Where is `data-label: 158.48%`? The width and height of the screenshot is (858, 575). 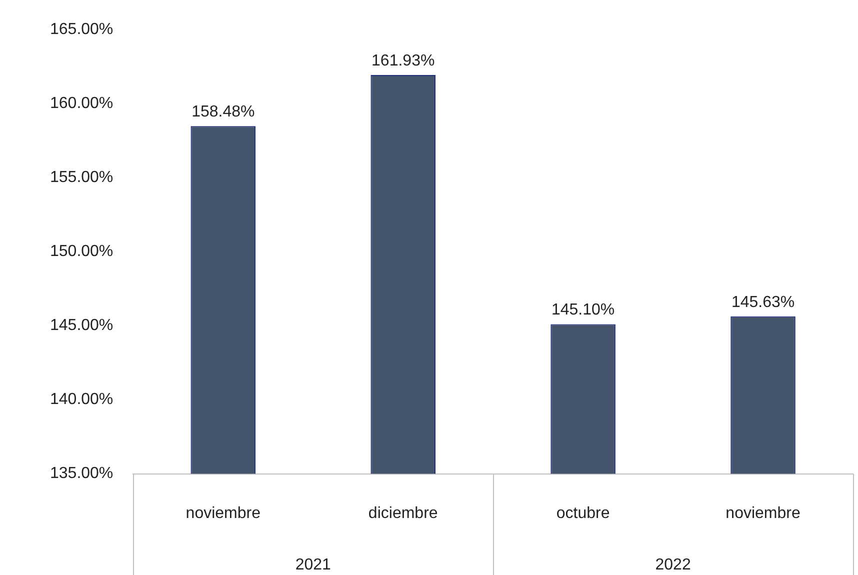 data-label: 158.48% is located at coordinates (223, 112).